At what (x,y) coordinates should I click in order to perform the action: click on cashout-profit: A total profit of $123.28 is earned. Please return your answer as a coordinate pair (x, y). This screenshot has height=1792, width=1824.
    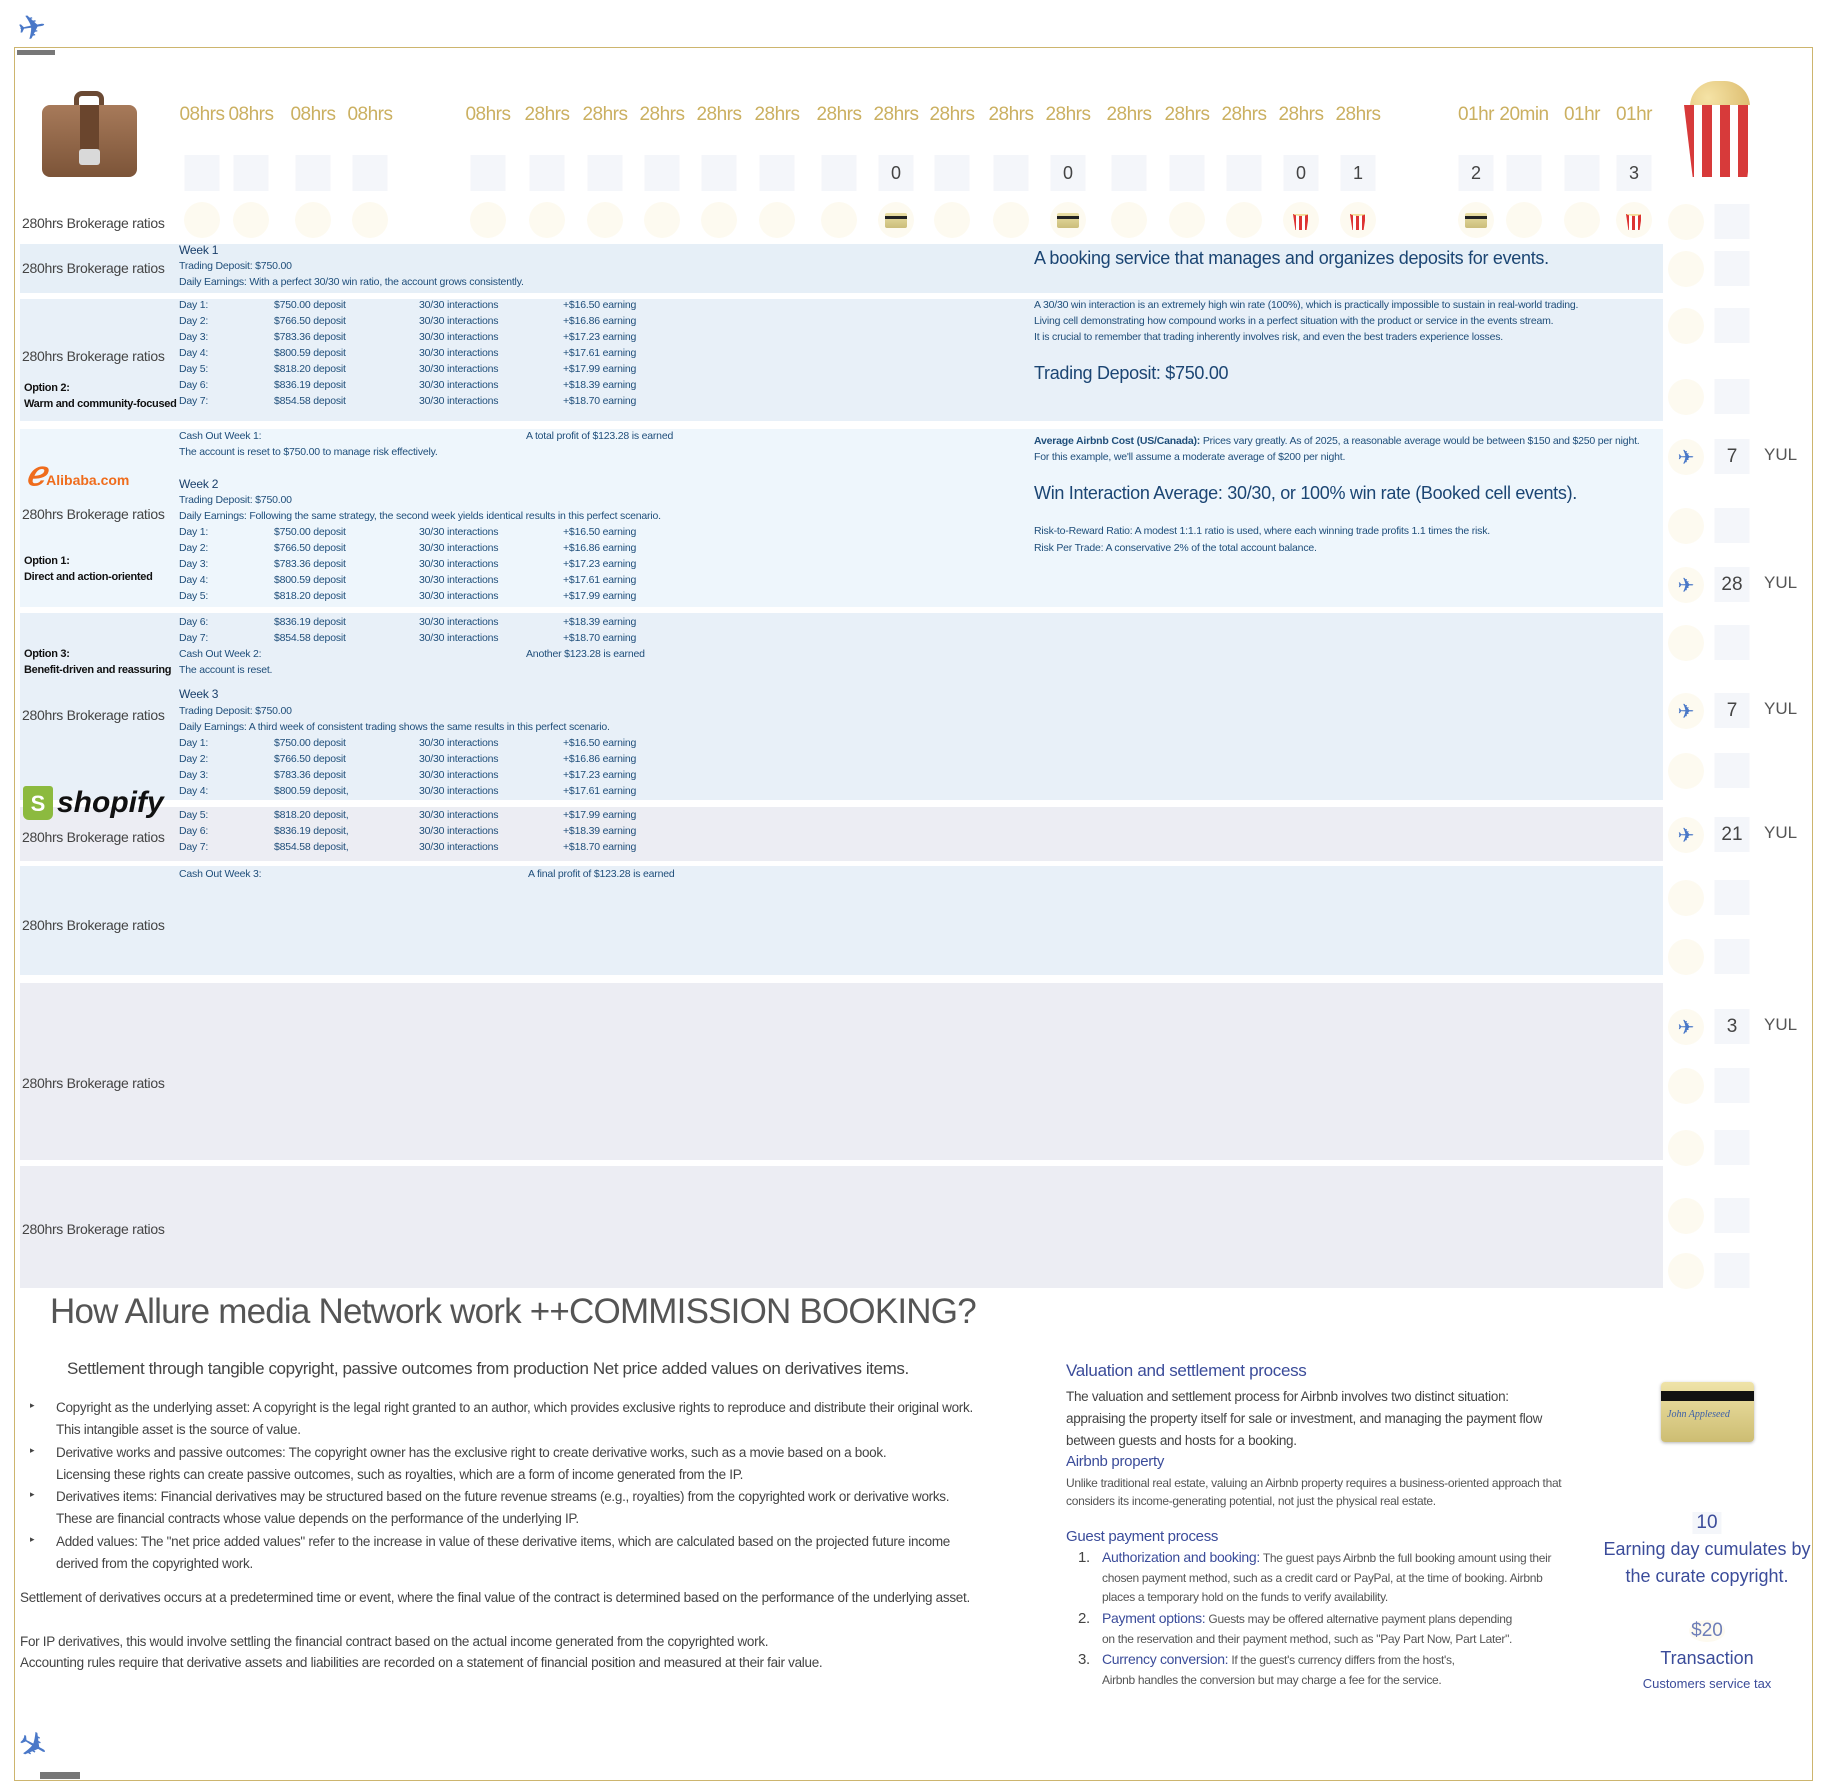
    Looking at the image, I should click on (600, 436).